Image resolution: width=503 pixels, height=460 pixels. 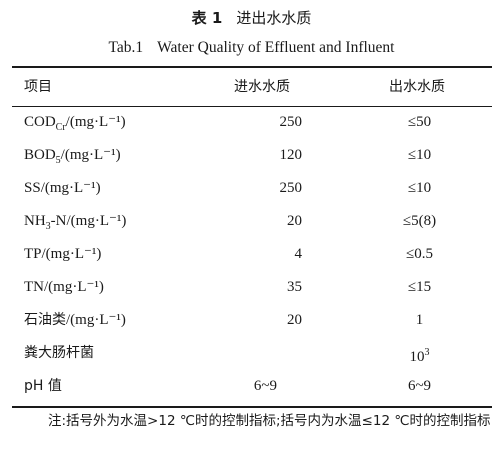 I want to click on table-row: 石油类/(mg·L⁻¹) 20 1, so click(x=252, y=320).